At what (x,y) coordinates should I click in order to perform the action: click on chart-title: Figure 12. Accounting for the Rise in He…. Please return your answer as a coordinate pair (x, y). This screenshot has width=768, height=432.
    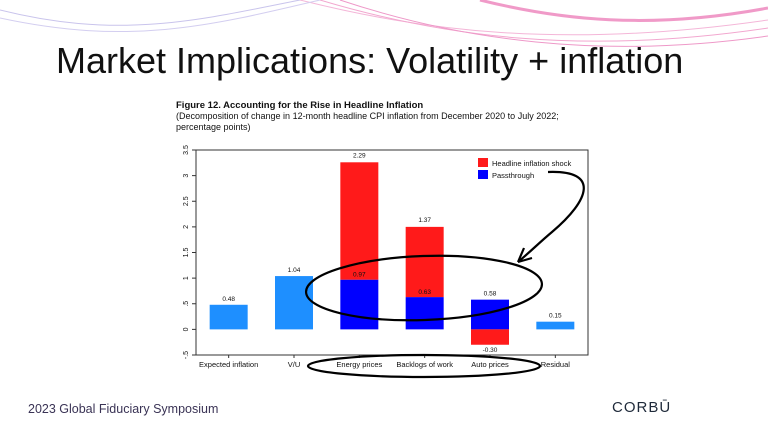
    Looking at the image, I should click on (300, 105).